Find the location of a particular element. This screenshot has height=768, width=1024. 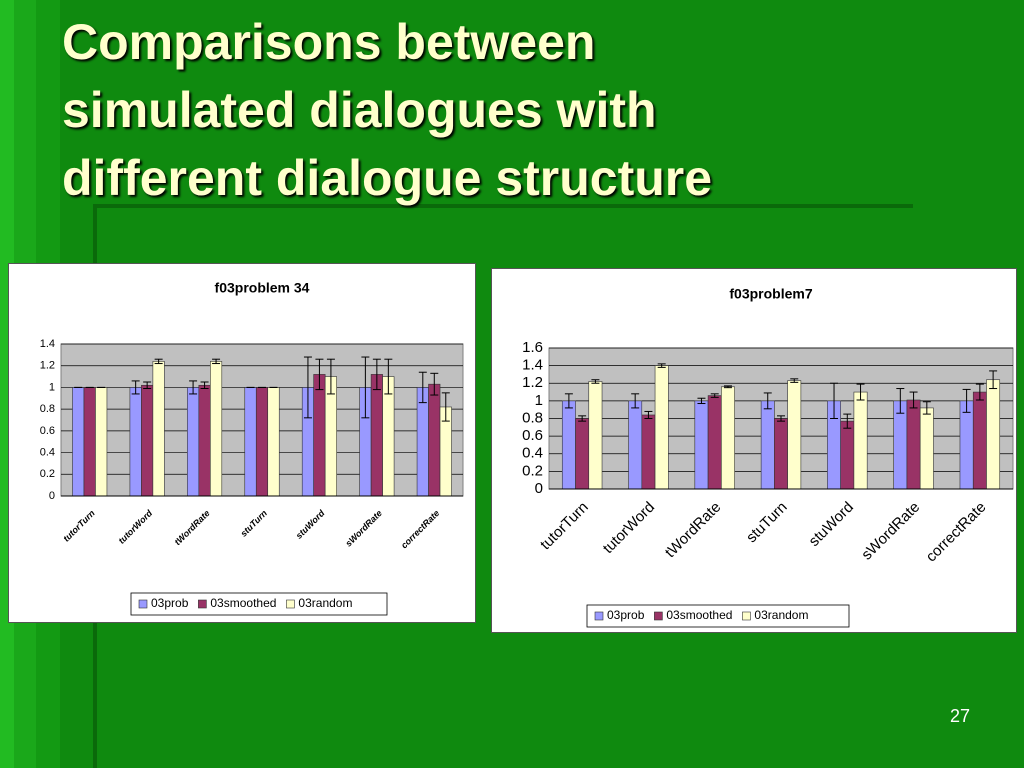

title-line: different dialogue structure is located at coordinates (387, 178).